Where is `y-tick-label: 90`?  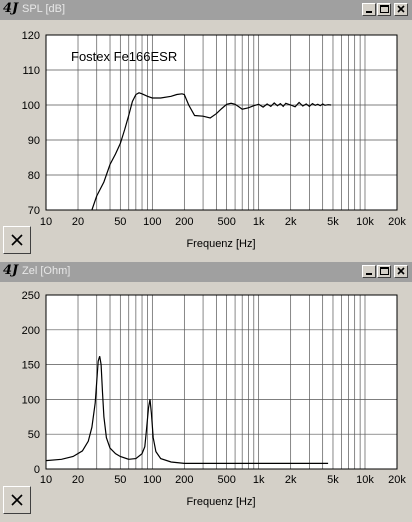 y-tick-label: 90 is located at coordinates (34, 141).